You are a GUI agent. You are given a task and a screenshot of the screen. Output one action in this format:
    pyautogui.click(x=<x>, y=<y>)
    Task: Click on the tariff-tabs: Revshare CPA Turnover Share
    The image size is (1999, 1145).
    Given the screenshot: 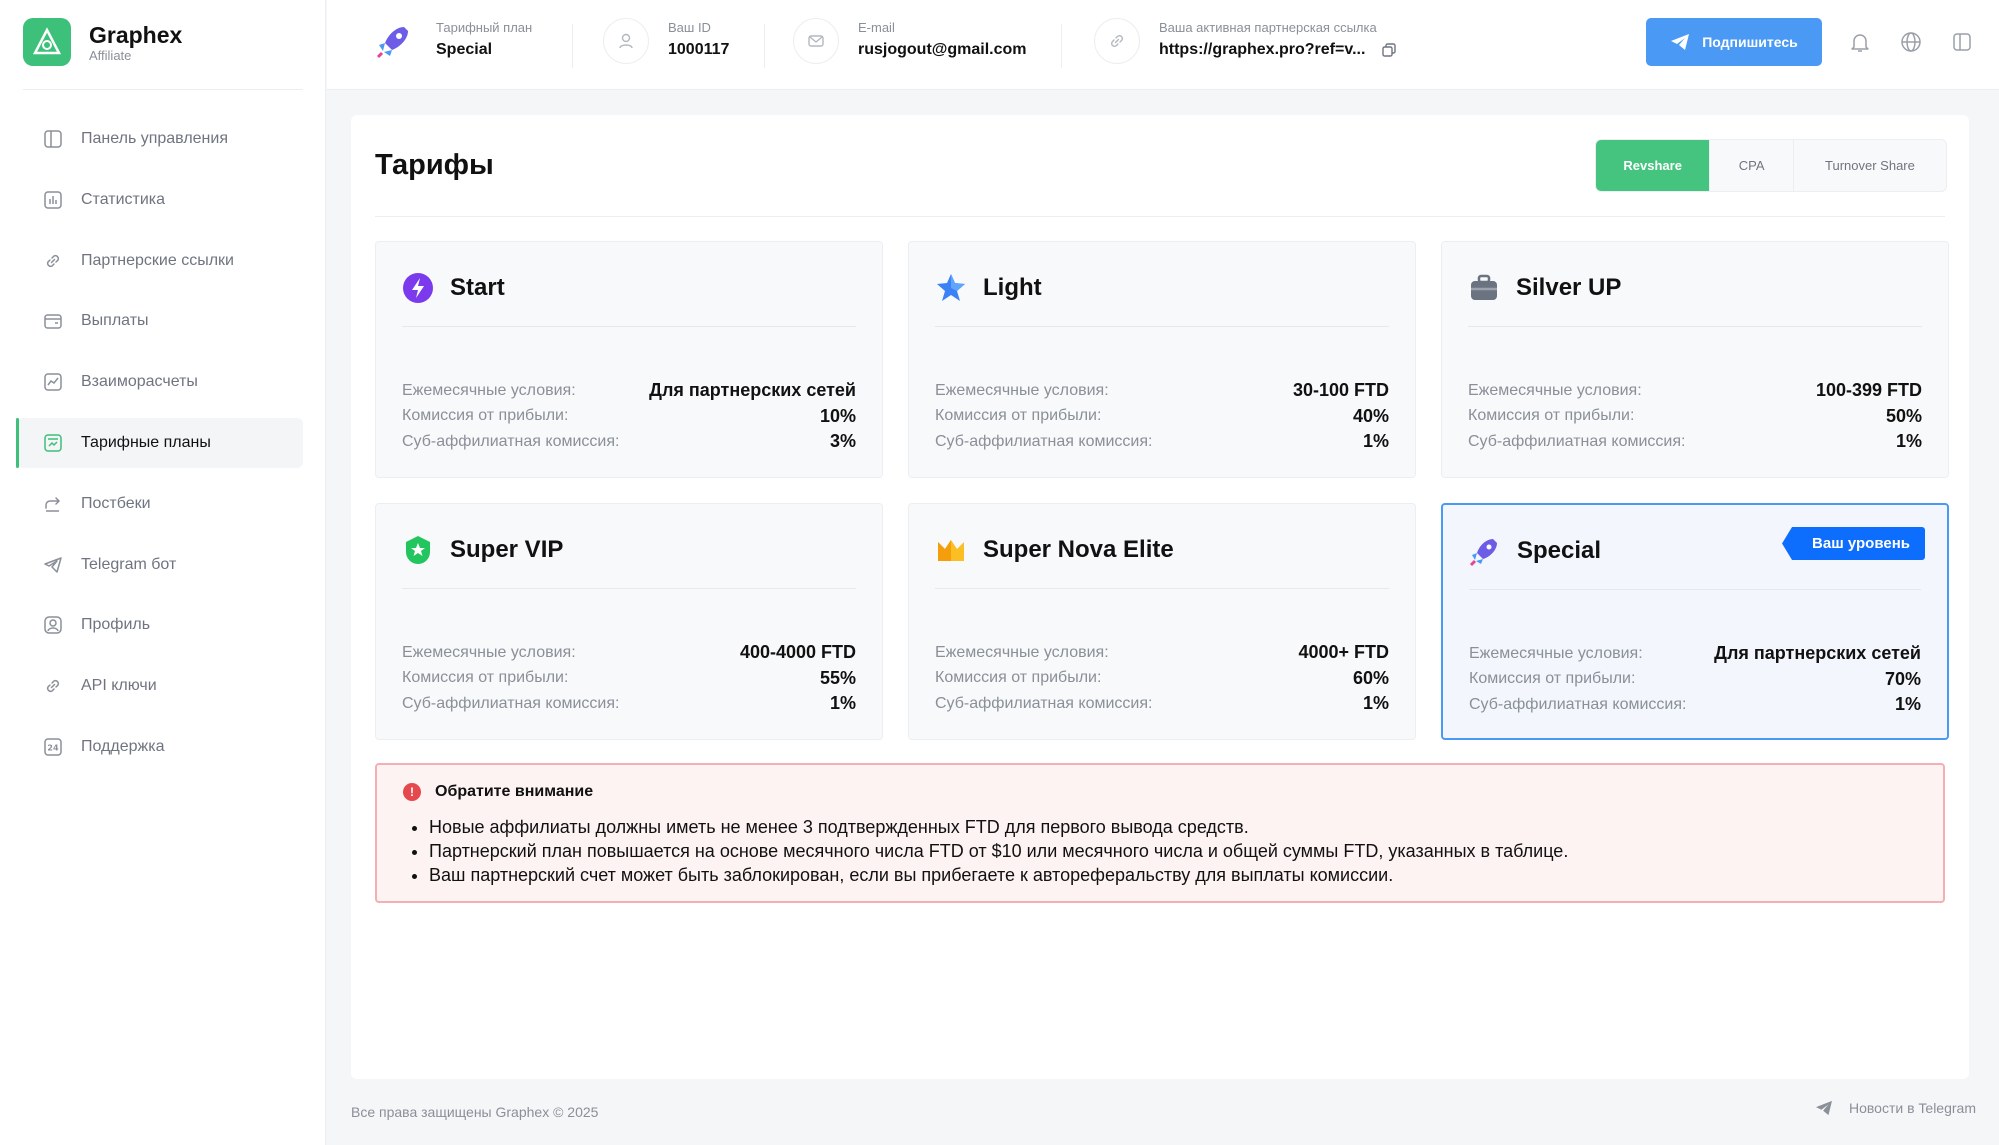 What is the action you would take?
    pyautogui.click(x=1771, y=165)
    